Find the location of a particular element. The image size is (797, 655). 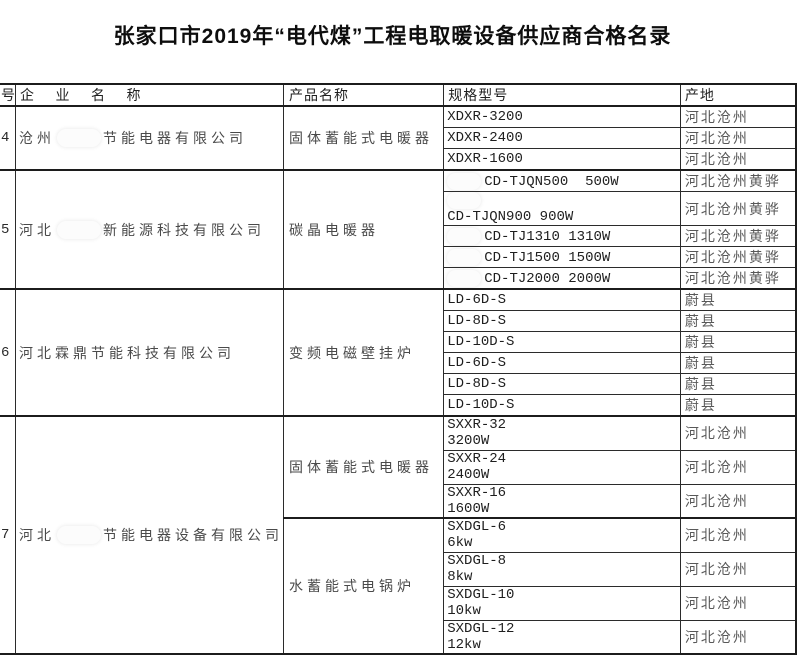

spec-cell: CD-TJ2000 2000W is located at coordinates (562, 278).